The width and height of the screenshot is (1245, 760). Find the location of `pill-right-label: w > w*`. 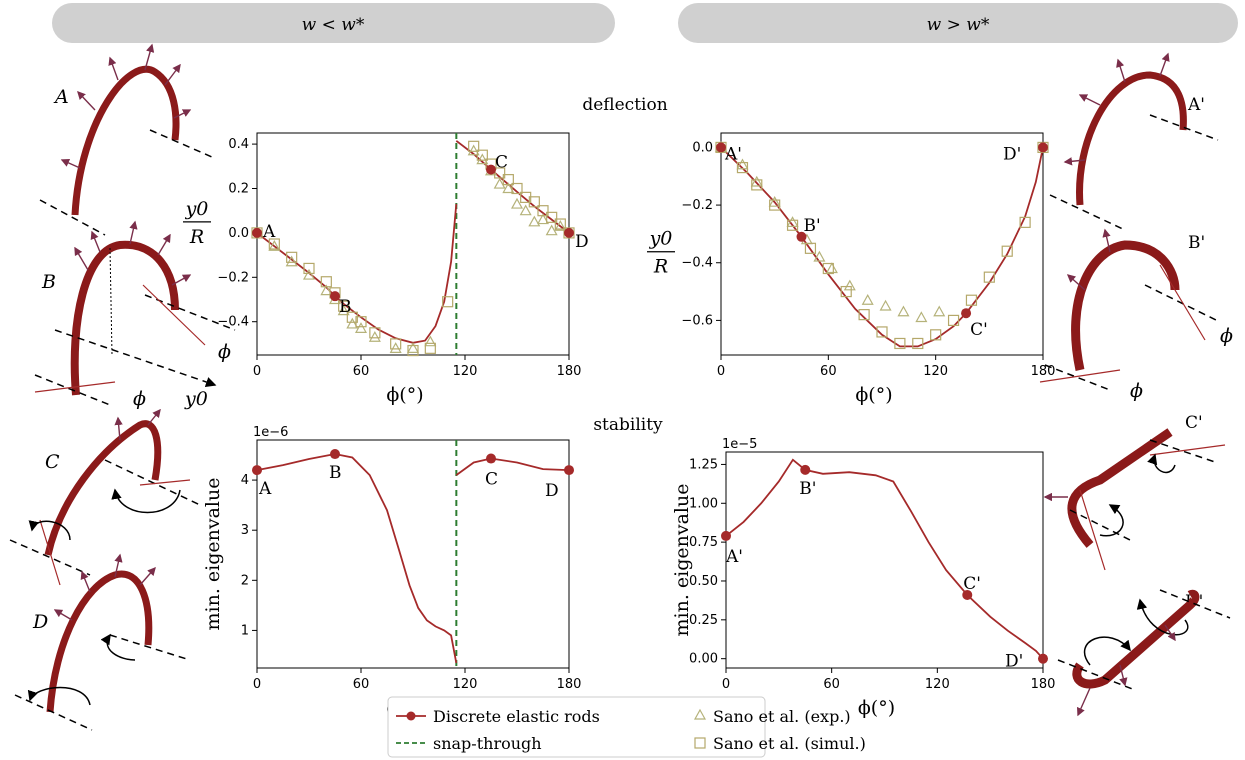

pill-right-label: w > w* is located at coordinates (958, 25).